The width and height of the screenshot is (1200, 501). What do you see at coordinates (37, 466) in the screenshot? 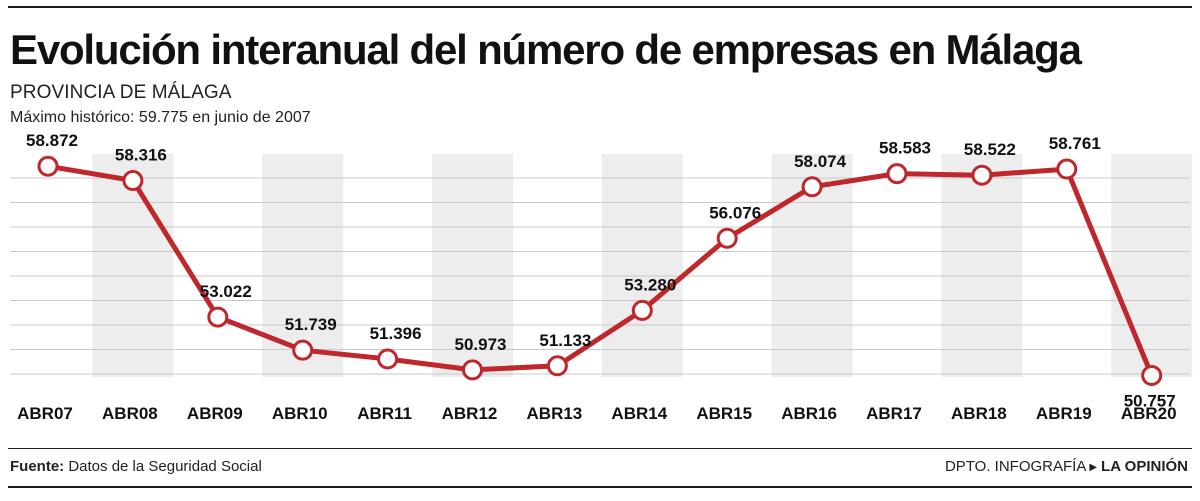
I see `source-label: Fuente:` at bounding box center [37, 466].